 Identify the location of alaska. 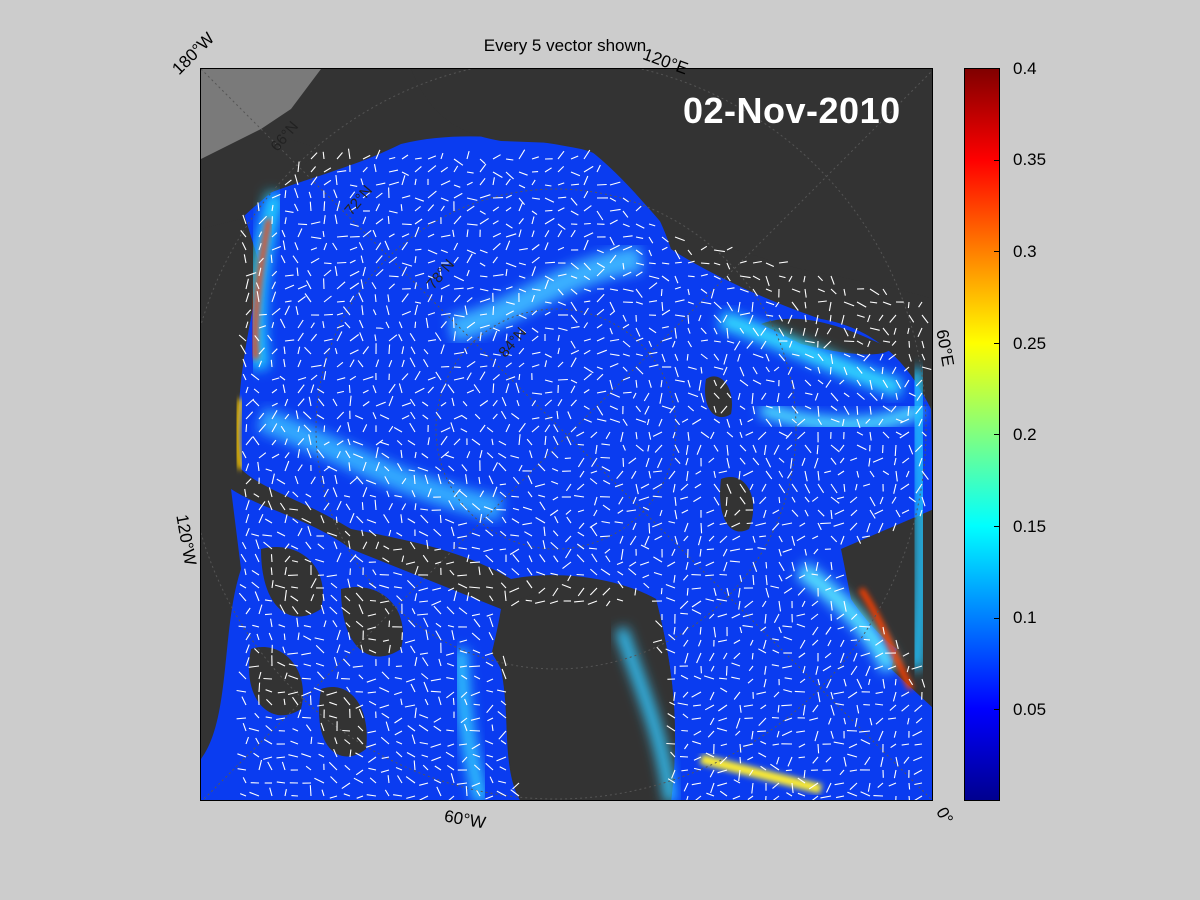
(261, 179).